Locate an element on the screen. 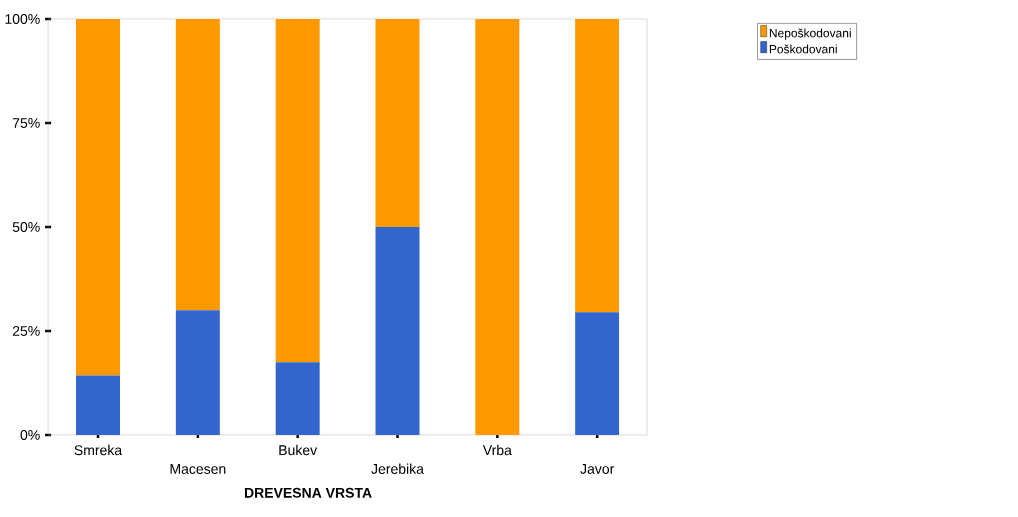 The image size is (1018, 517). x-tick-label: Macesen is located at coordinates (198, 469).